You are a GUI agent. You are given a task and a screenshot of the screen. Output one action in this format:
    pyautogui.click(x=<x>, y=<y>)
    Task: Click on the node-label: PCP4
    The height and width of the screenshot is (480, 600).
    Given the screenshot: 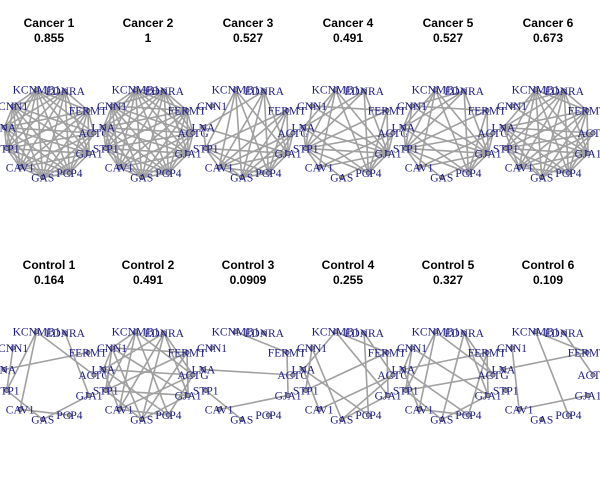 What is the action you would take?
    pyautogui.click(x=69, y=416)
    